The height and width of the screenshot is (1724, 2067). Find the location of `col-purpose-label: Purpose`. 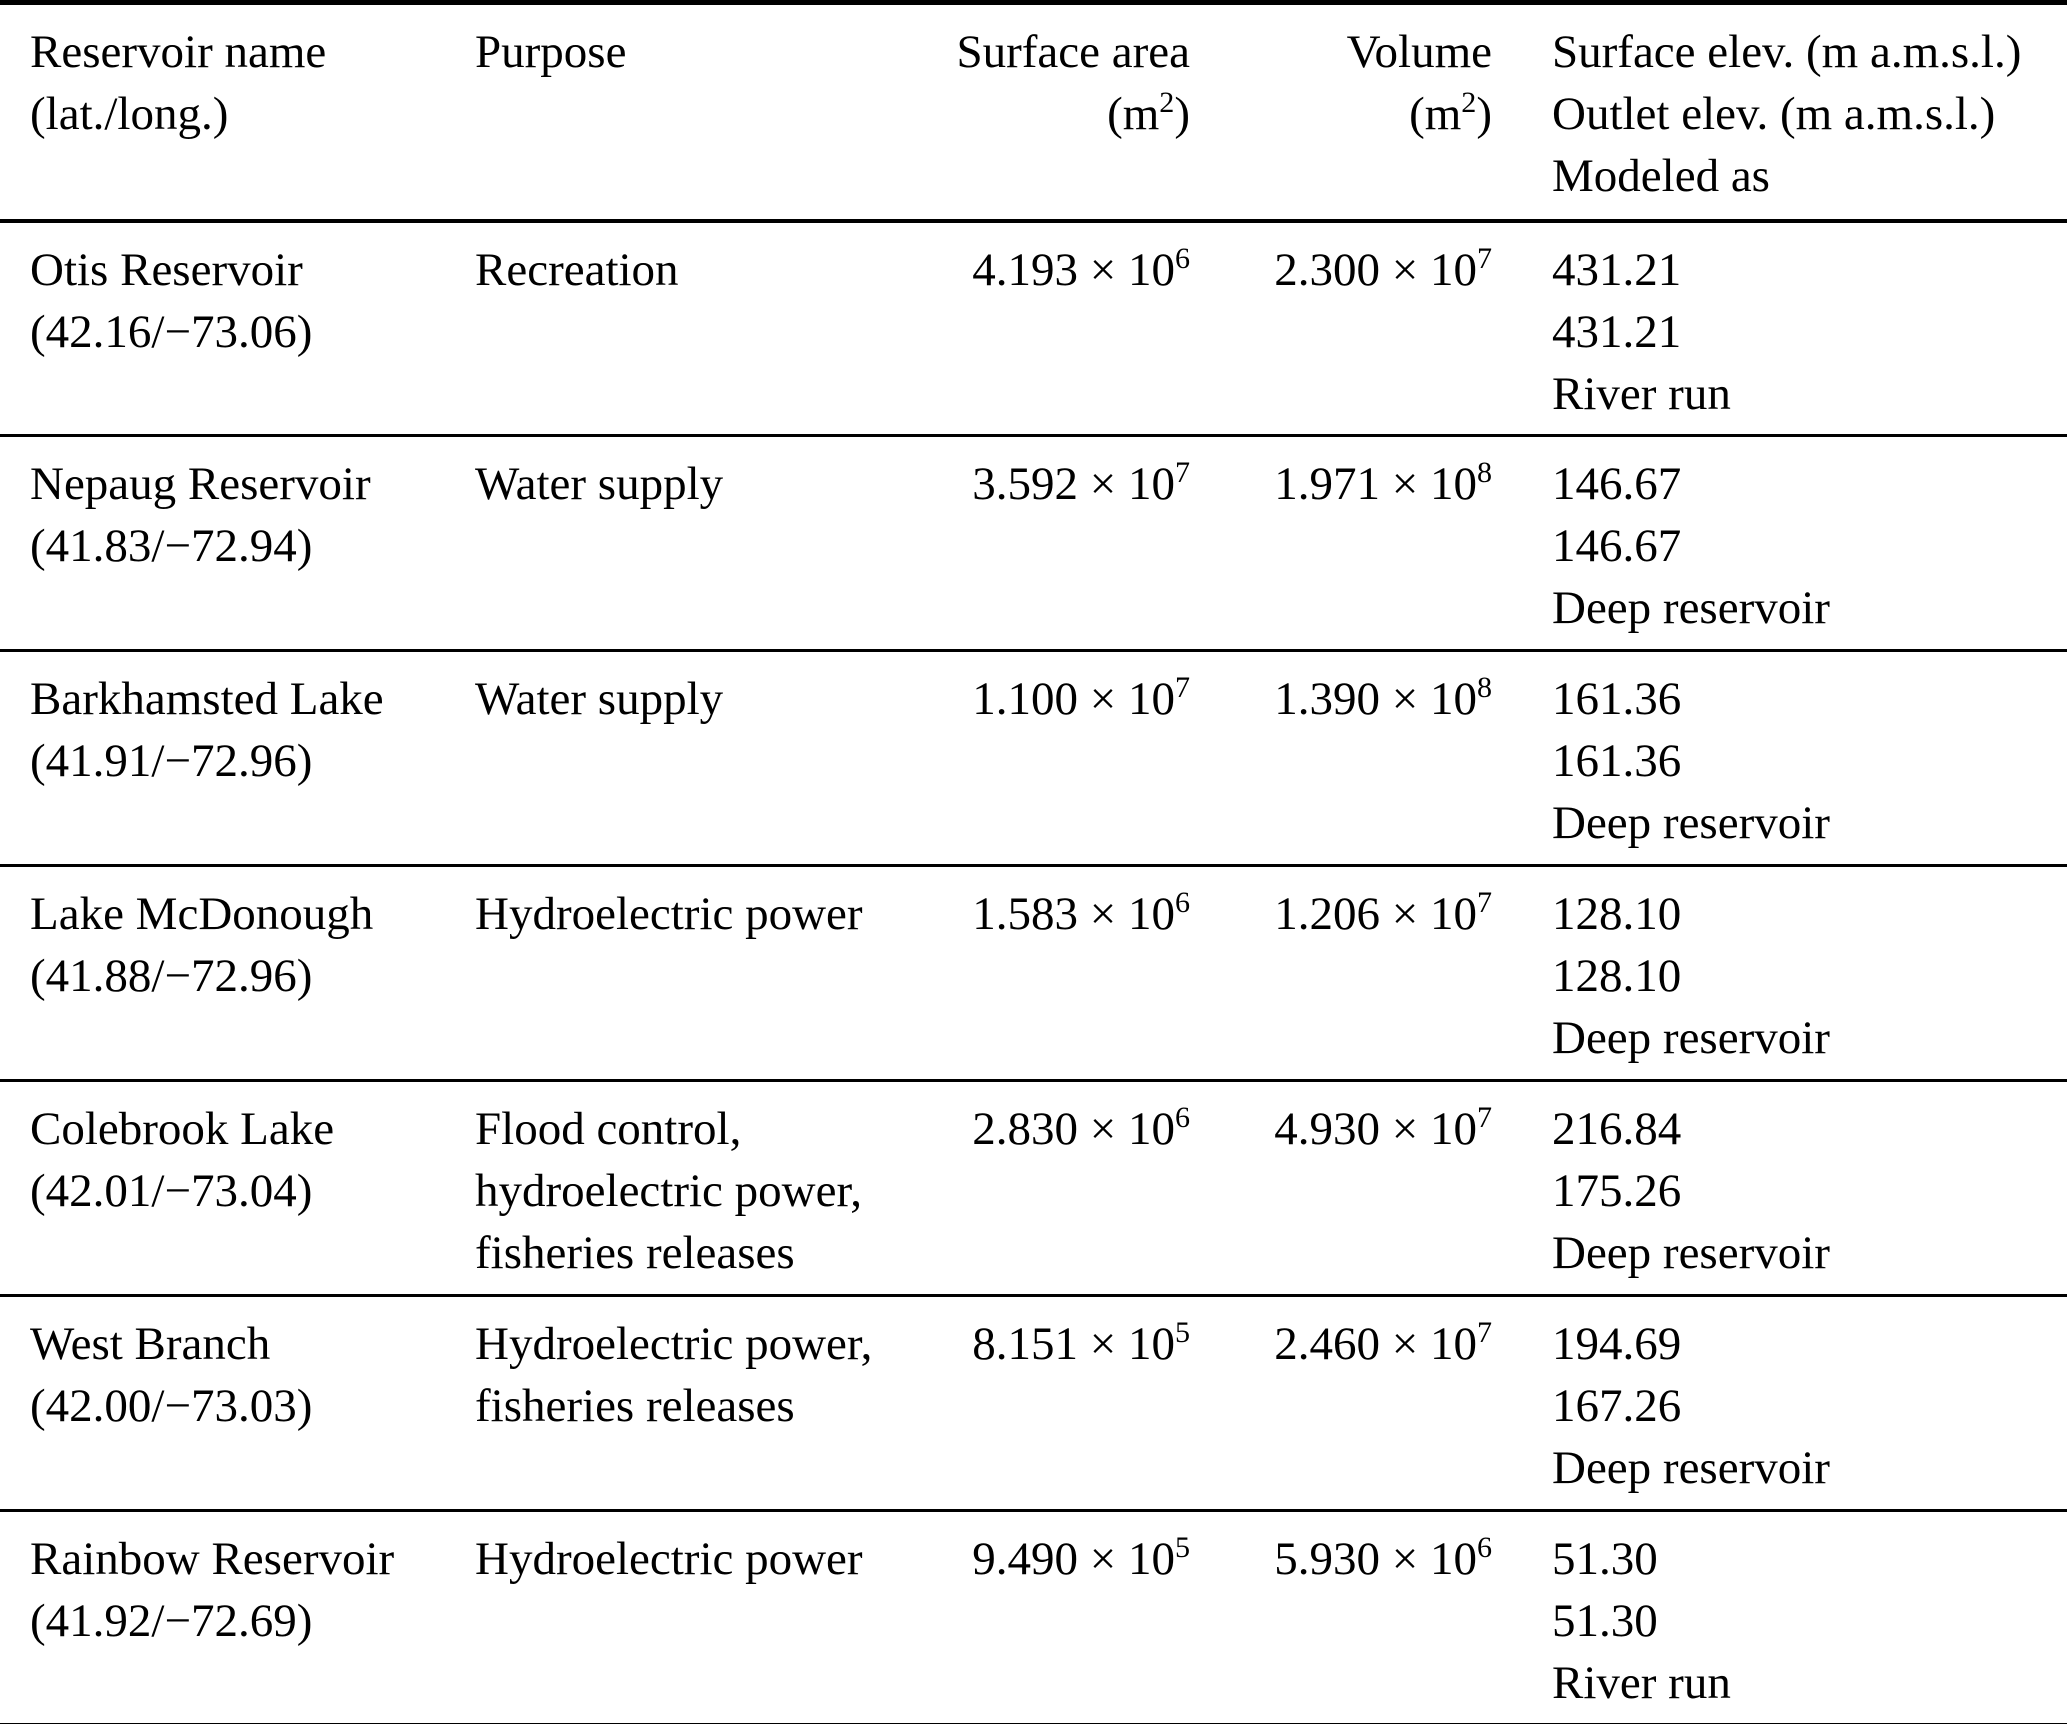

col-purpose-label: Purpose is located at coordinates (551, 52).